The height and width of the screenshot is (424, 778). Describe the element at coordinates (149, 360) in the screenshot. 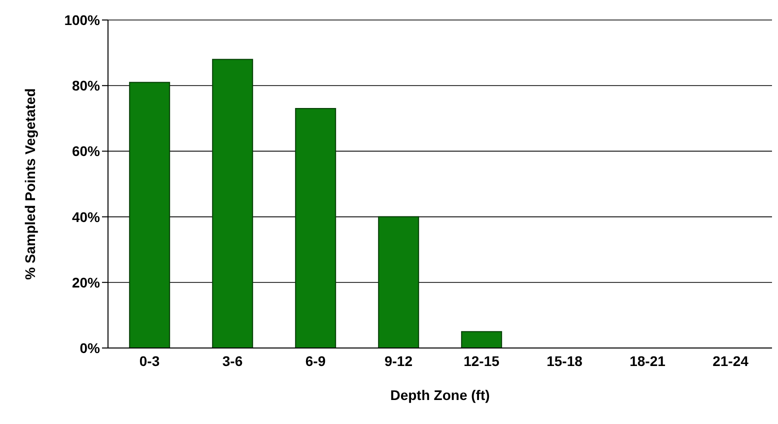

I see `x-tick-label: 0-3` at that location.